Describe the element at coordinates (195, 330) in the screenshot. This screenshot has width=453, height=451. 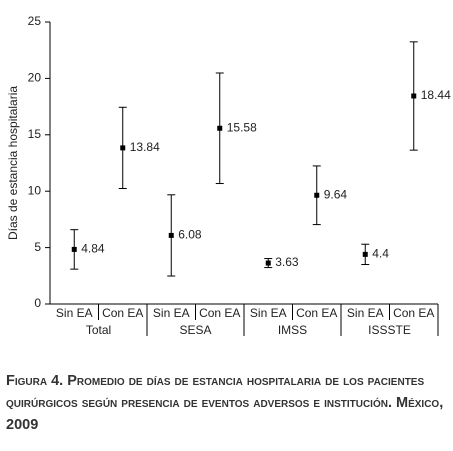
I see `group-label: SESA` at that location.